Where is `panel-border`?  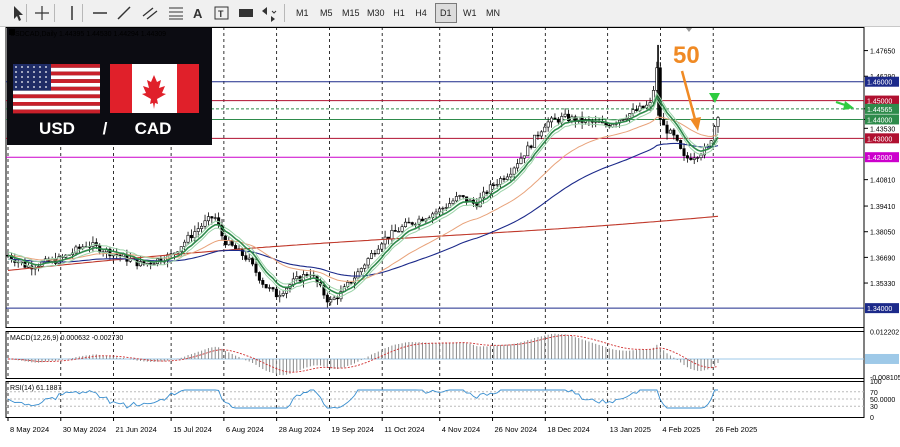
panel-border is located at coordinates (435, 355).